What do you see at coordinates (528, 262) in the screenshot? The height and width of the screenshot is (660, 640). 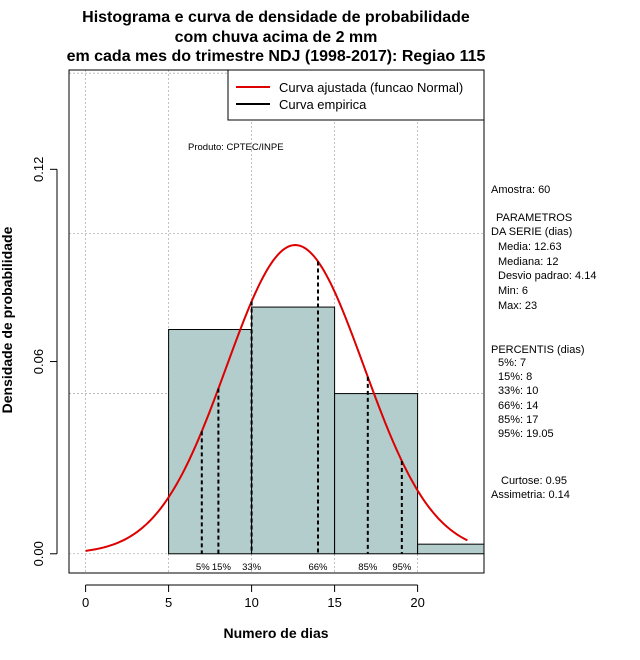 I see `param-median: Mediana: 12` at bounding box center [528, 262].